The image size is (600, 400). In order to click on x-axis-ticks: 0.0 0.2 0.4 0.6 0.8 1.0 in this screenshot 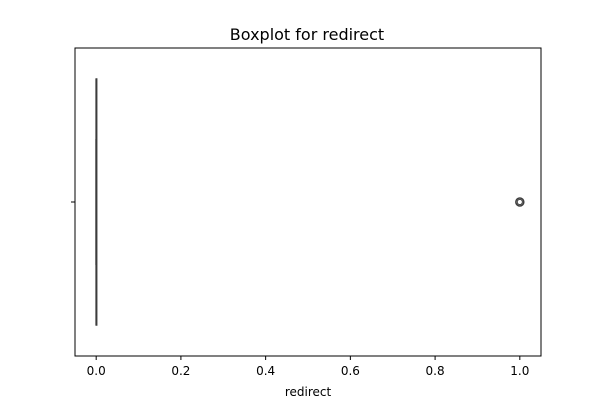, I will do `click(308, 367)`.